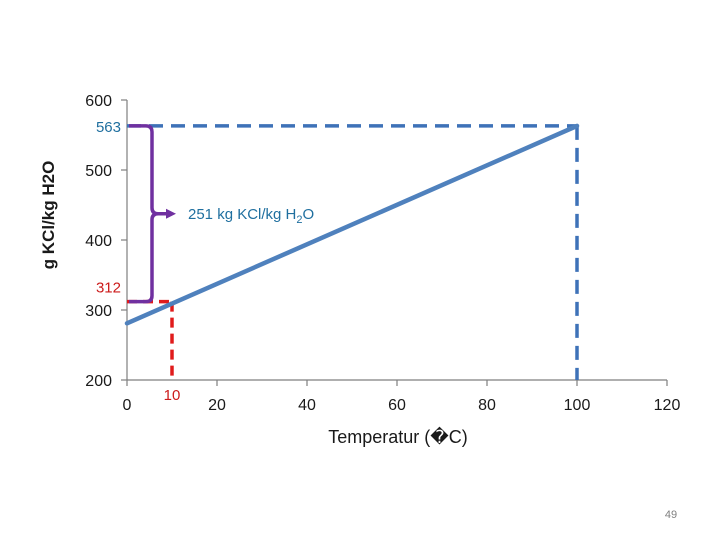  Describe the element at coordinates (98, 101) in the screenshot. I see `y-tick-label: 600` at that location.